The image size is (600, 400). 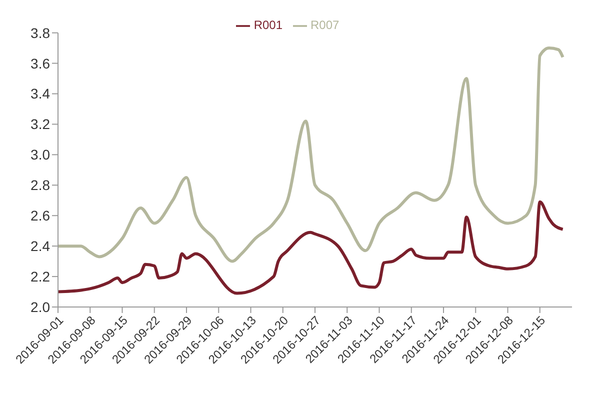 What do you see at coordinates (40, 306) in the screenshot?
I see `y-tick-label: 2.0` at bounding box center [40, 306].